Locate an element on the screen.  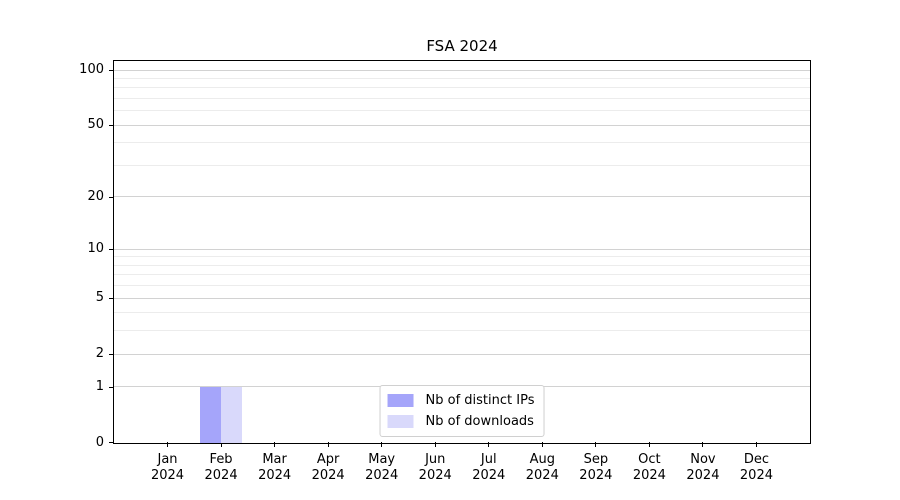
legend-swatch-downloads-icon is located at coordinates (400, 421).